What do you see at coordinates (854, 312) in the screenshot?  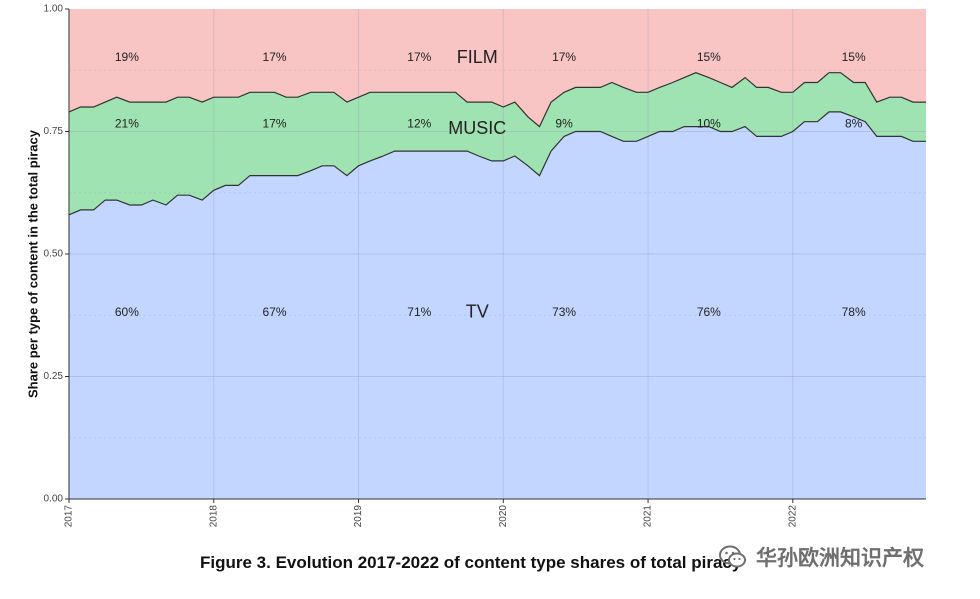 I see `data-label: 78%` at bounding box center [854, 312].